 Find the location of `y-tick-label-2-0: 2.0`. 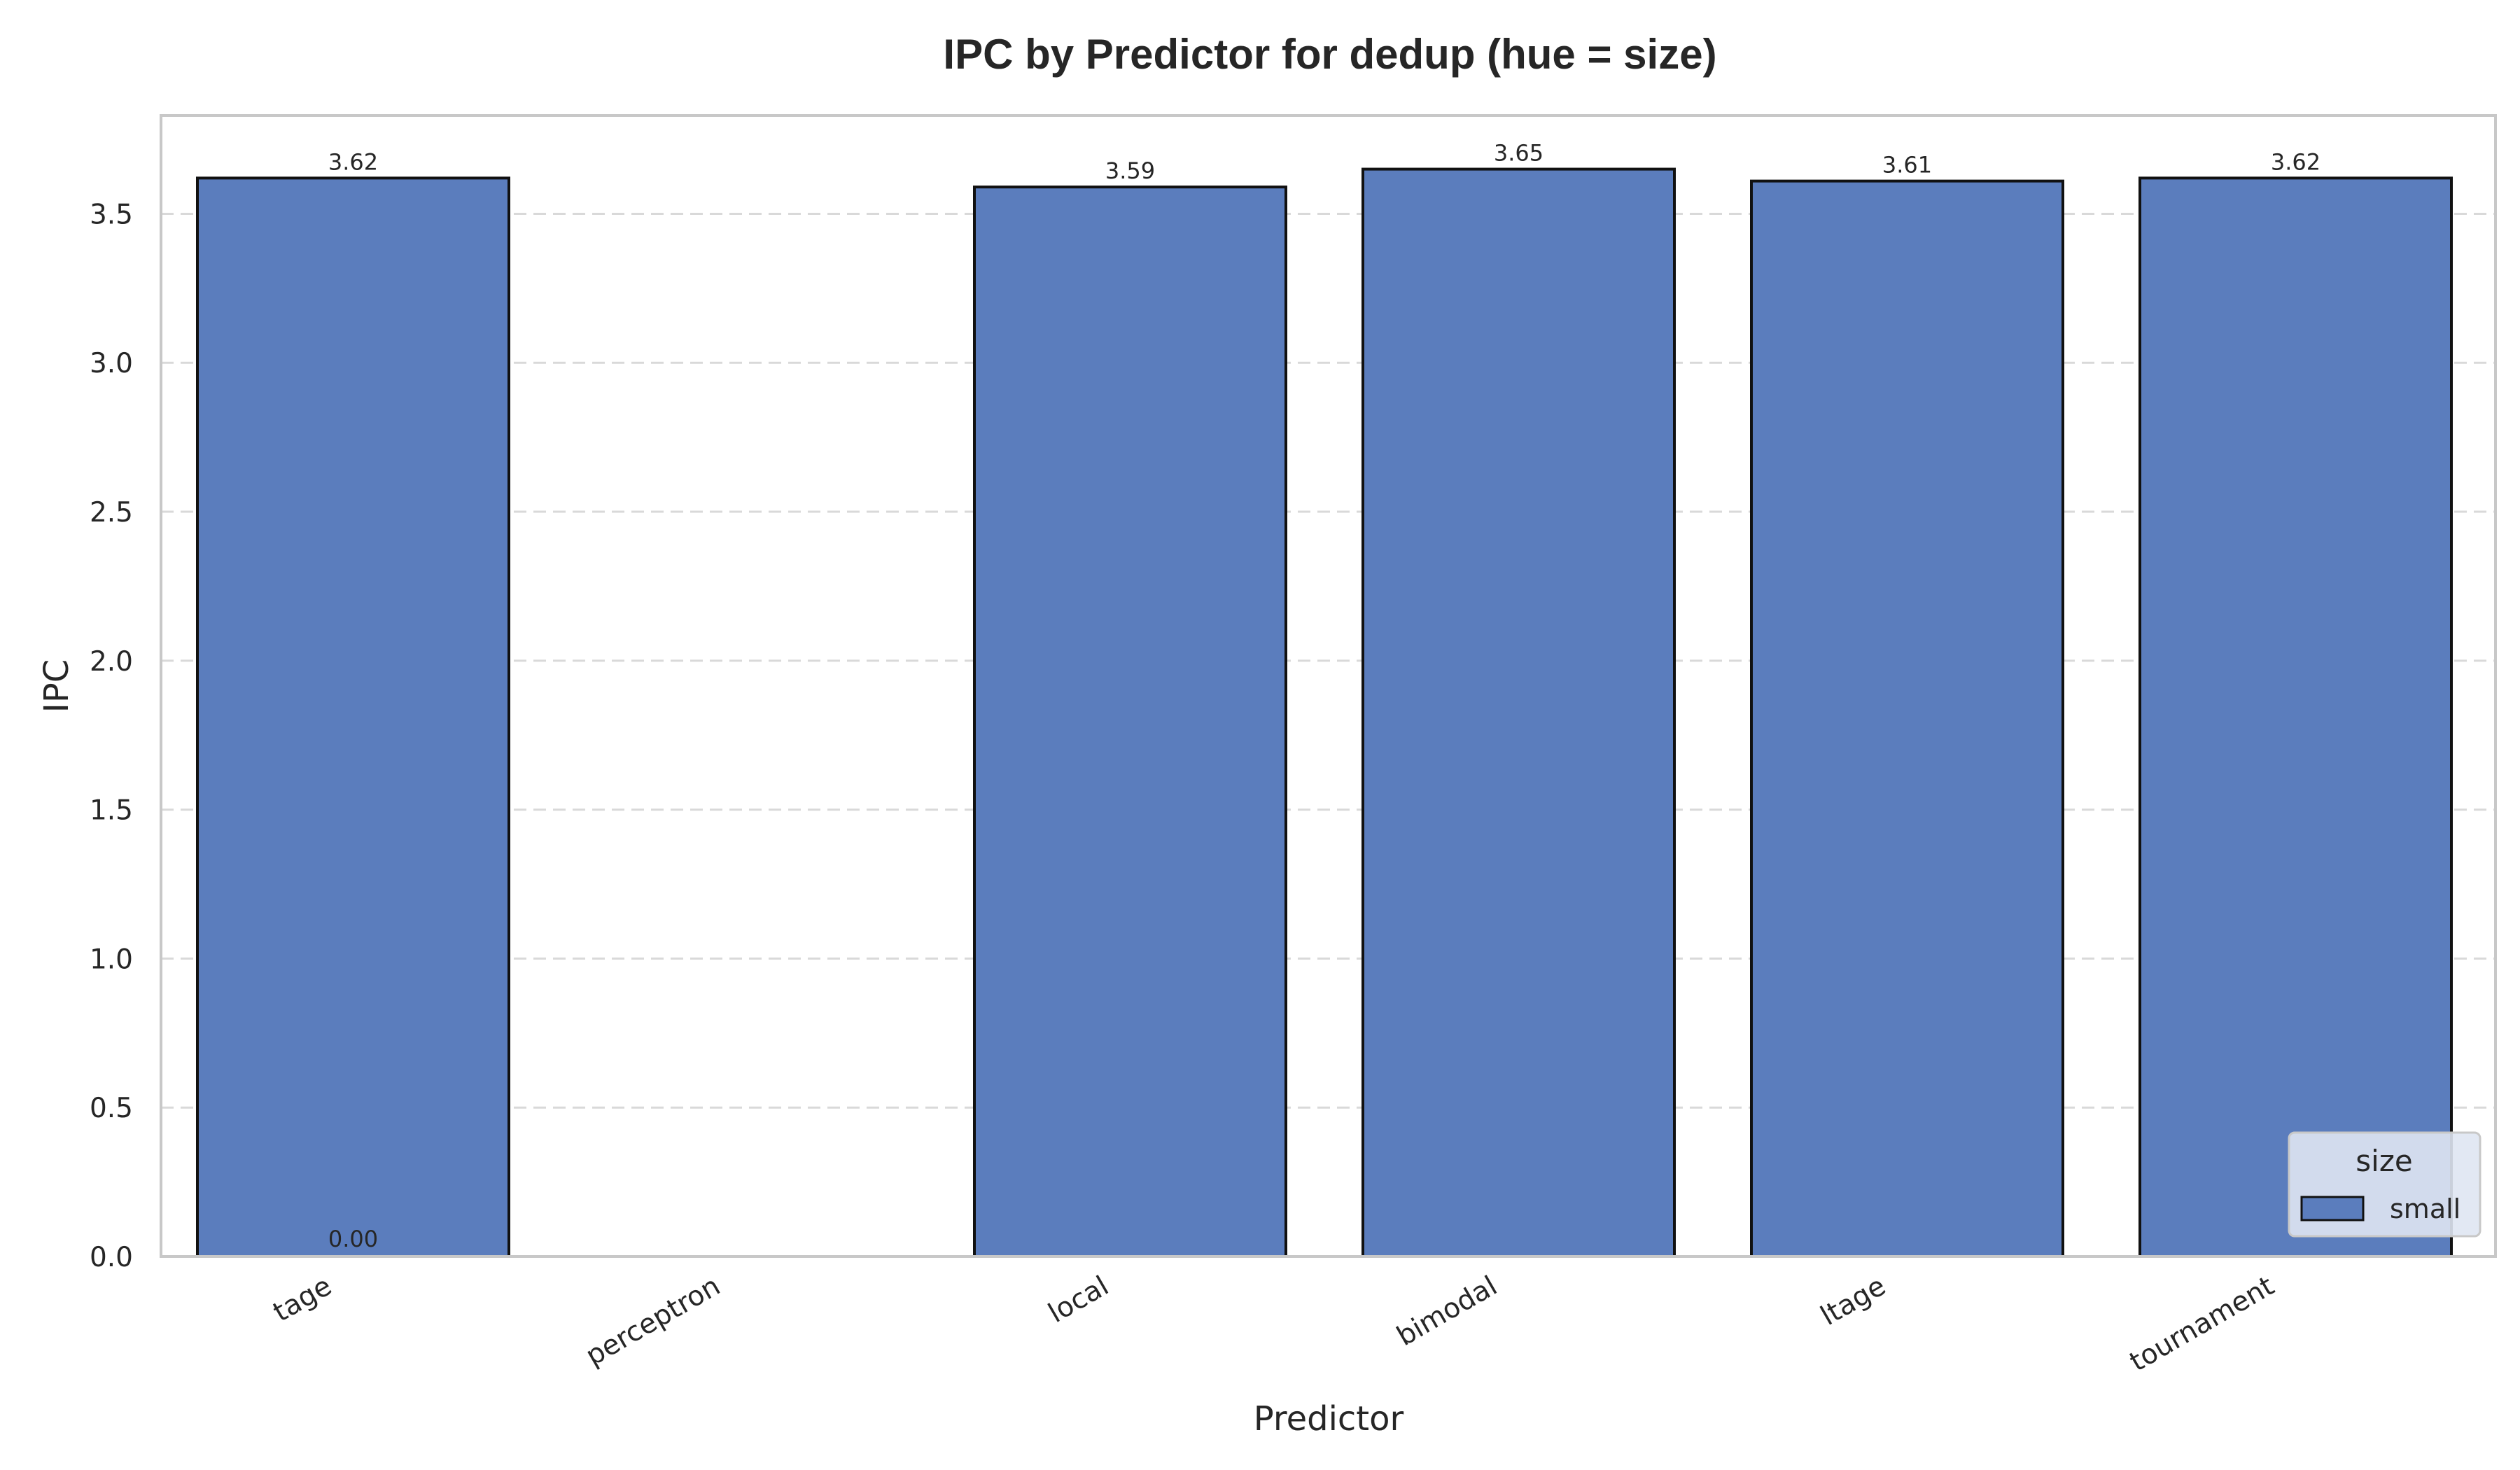

y-tick-label-2-0: 2.0 is located at coordinates (111, 662).